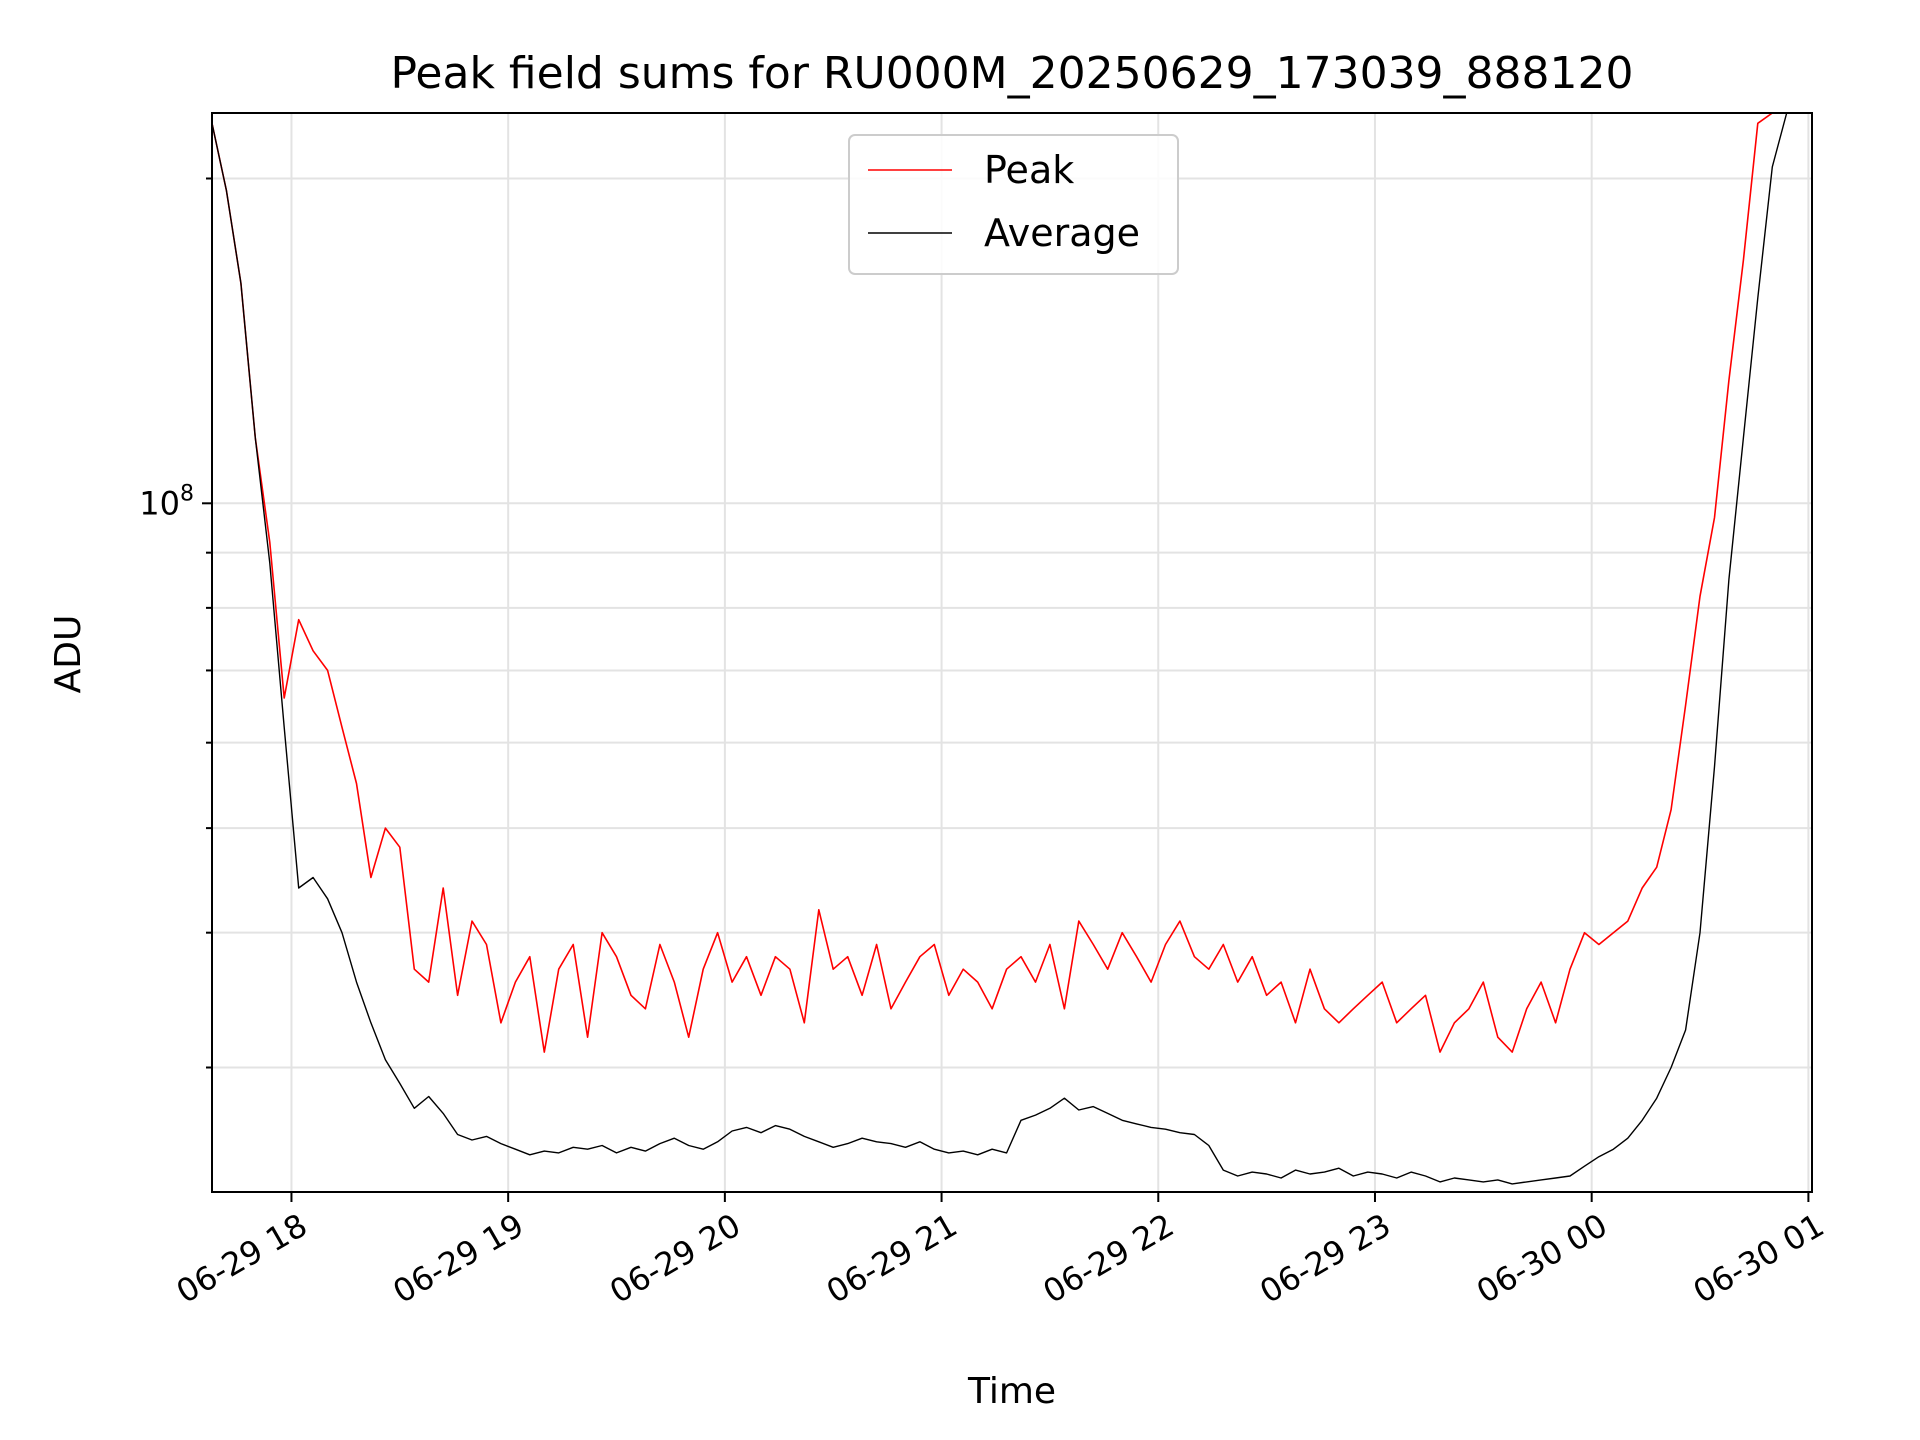 This screenshot has width=1920, height=1440. I want to click on y-axis: 108, so click(175, 623).